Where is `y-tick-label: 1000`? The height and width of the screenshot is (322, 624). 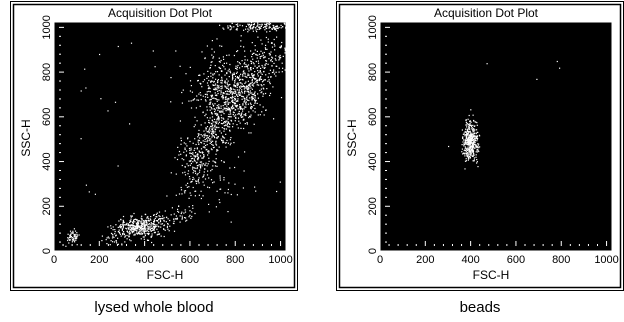 y-tick-label: 1000 is located at coordinates (373, 27).